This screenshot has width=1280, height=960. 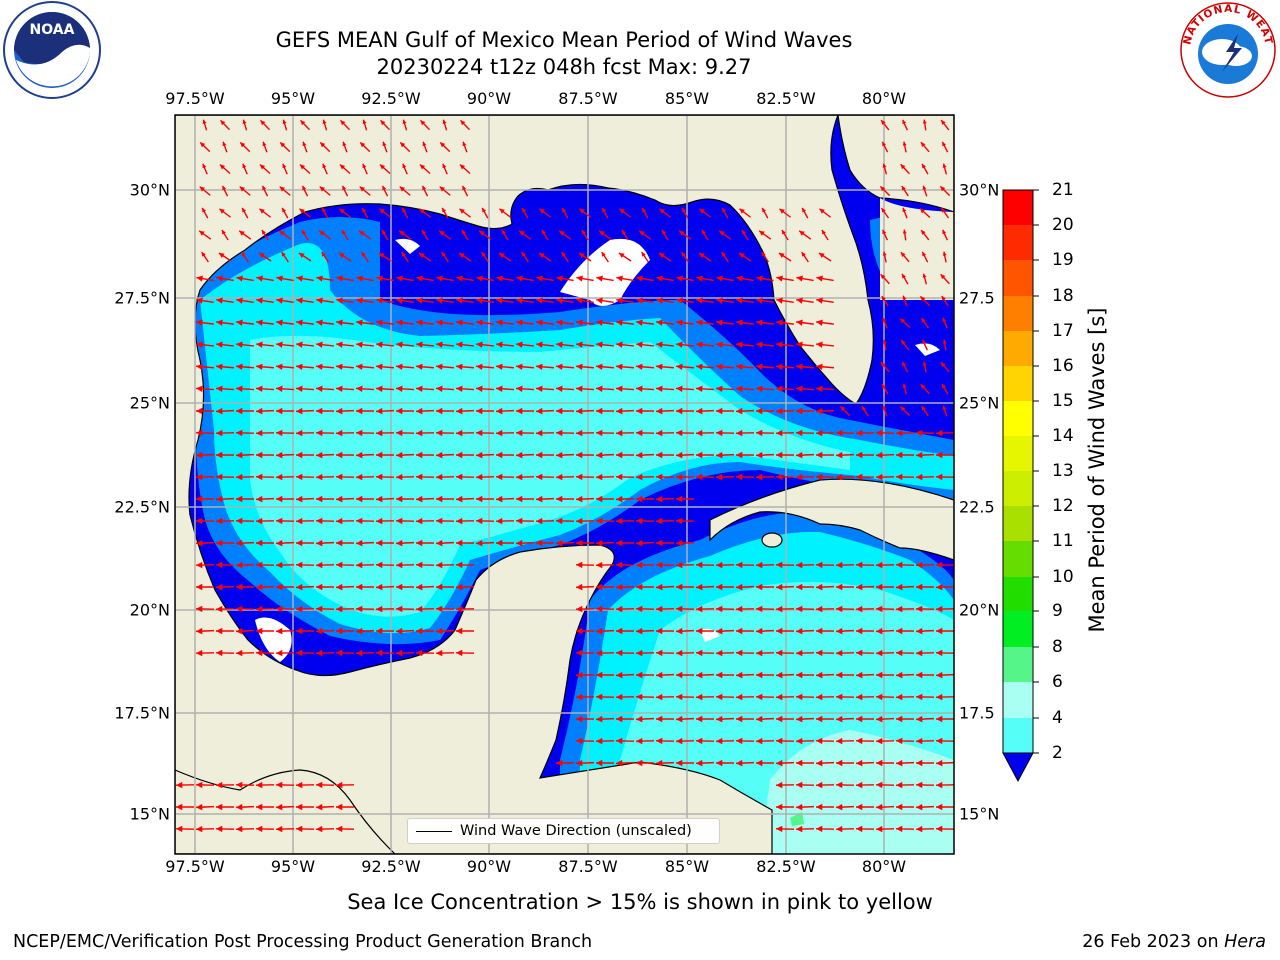 What do you see at coordinates (142, 713) in the screenshot?
I see `lat-tick-label: 17.5°N` at bounding box center [142, 713].